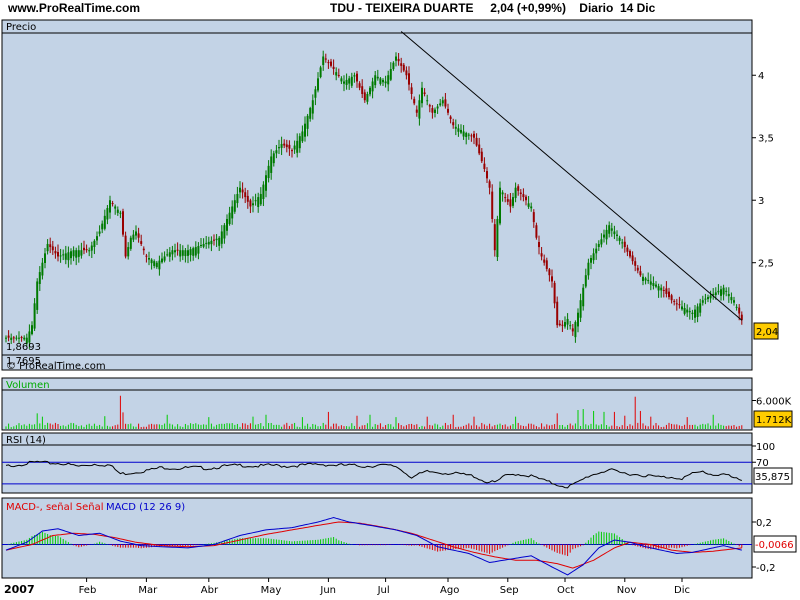 The height and width of the screenshot is (600, 800). I want to click on x-tick-label-may: May, so click(271, 590).